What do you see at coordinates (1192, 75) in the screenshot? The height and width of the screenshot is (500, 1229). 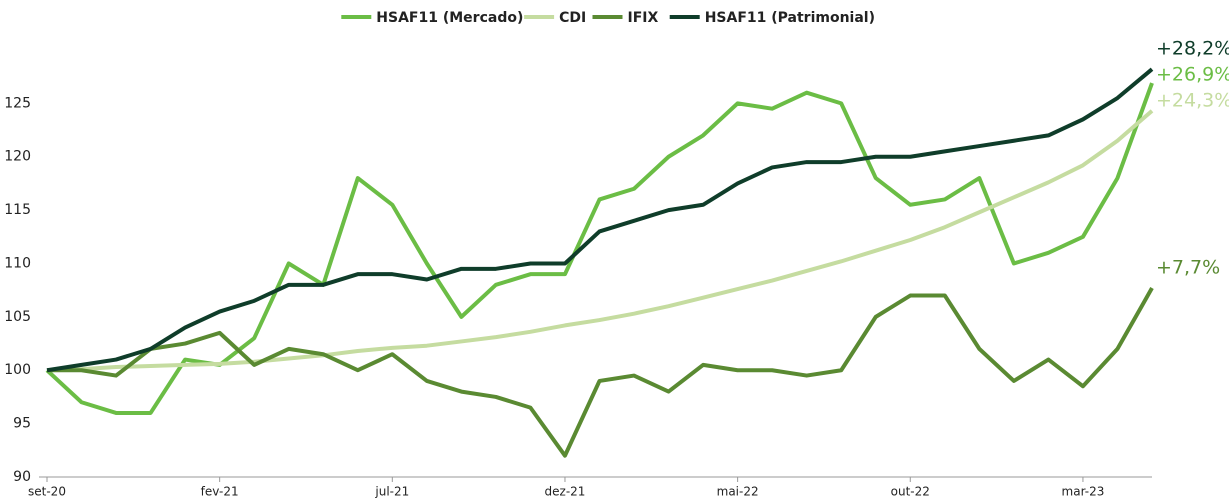 I see `end-label: +26,9%` at bounding box center [1192, 75].